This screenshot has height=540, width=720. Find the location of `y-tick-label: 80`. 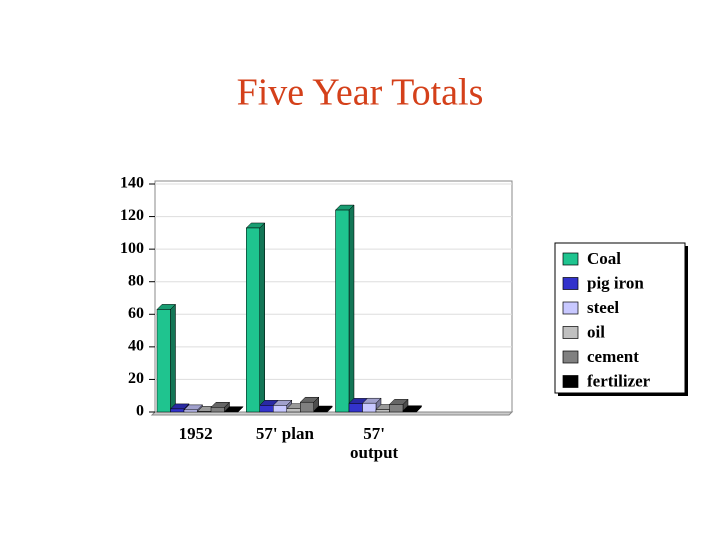

y-tick-label: 80 is located at coordinates (136, 280).